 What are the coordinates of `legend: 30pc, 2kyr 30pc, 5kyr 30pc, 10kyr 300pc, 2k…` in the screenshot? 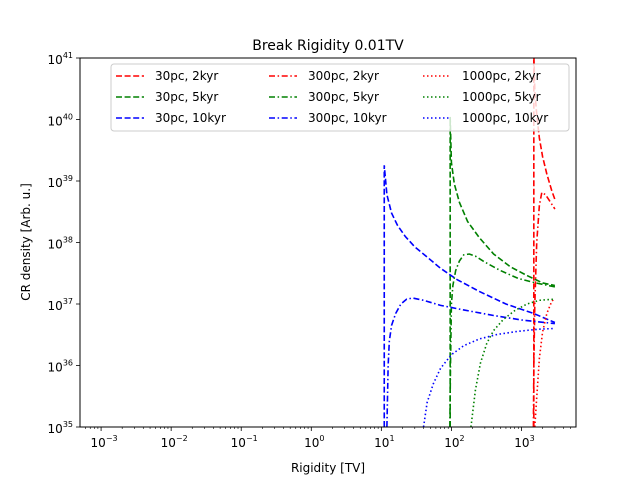 It's located at (340, 97).